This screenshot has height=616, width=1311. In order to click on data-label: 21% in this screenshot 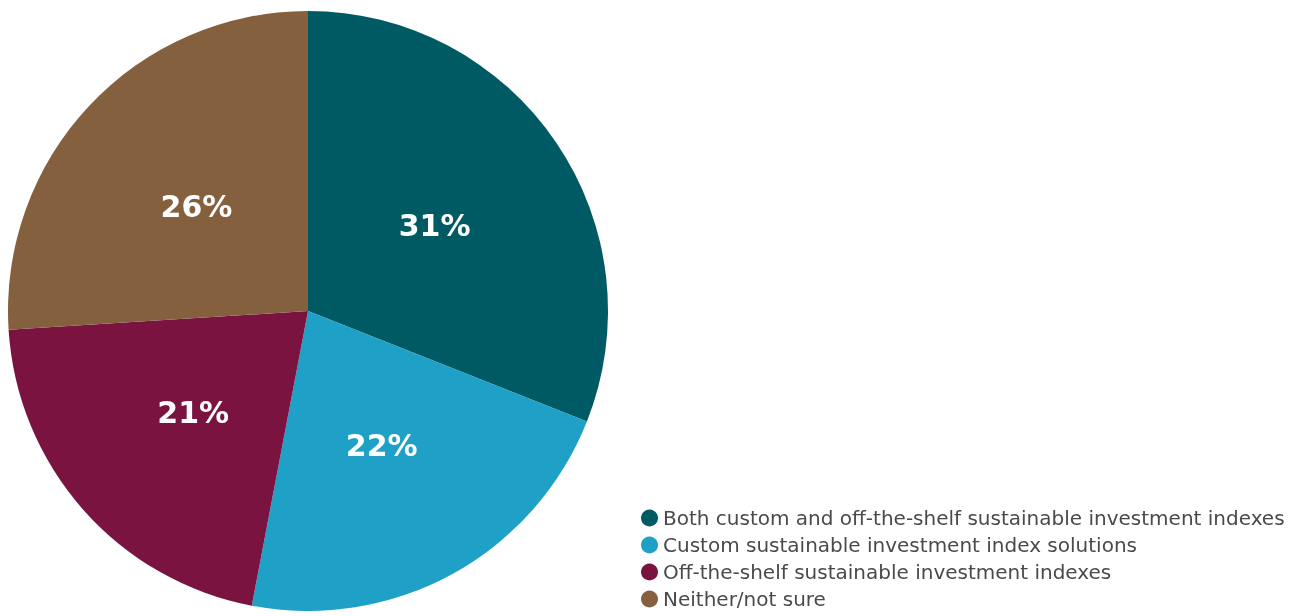, I will do `click(193, 412)`.